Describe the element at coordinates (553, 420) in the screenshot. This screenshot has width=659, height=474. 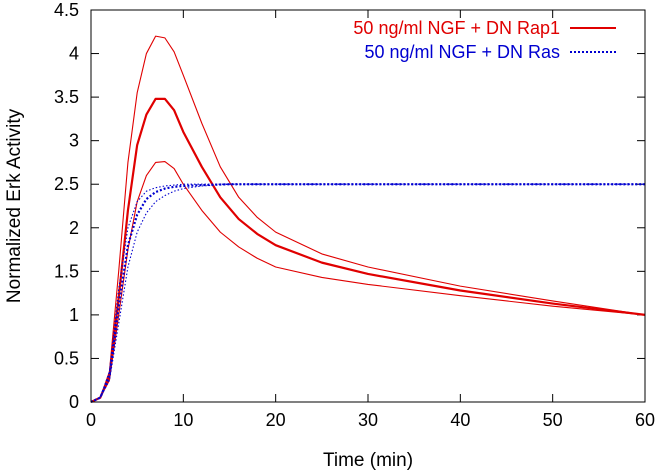
I see `x-tick-label: 50` at that location.